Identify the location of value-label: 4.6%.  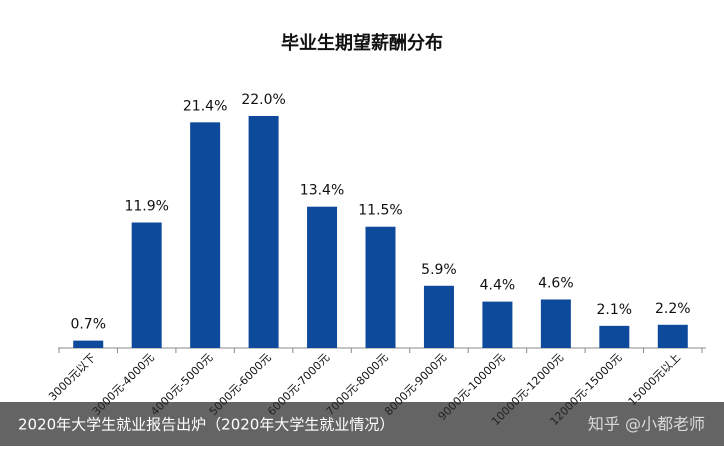
(556, 283).